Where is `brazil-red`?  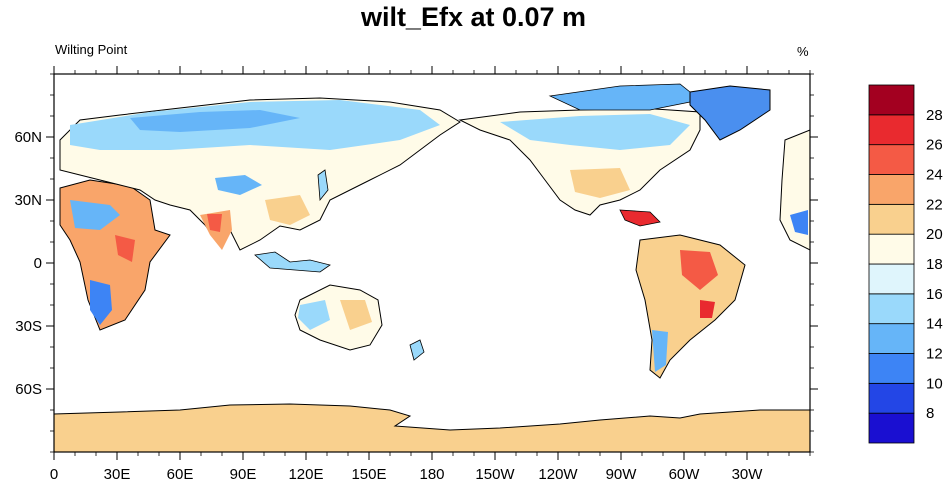 brazil-red is located at coordinates (699, 270).